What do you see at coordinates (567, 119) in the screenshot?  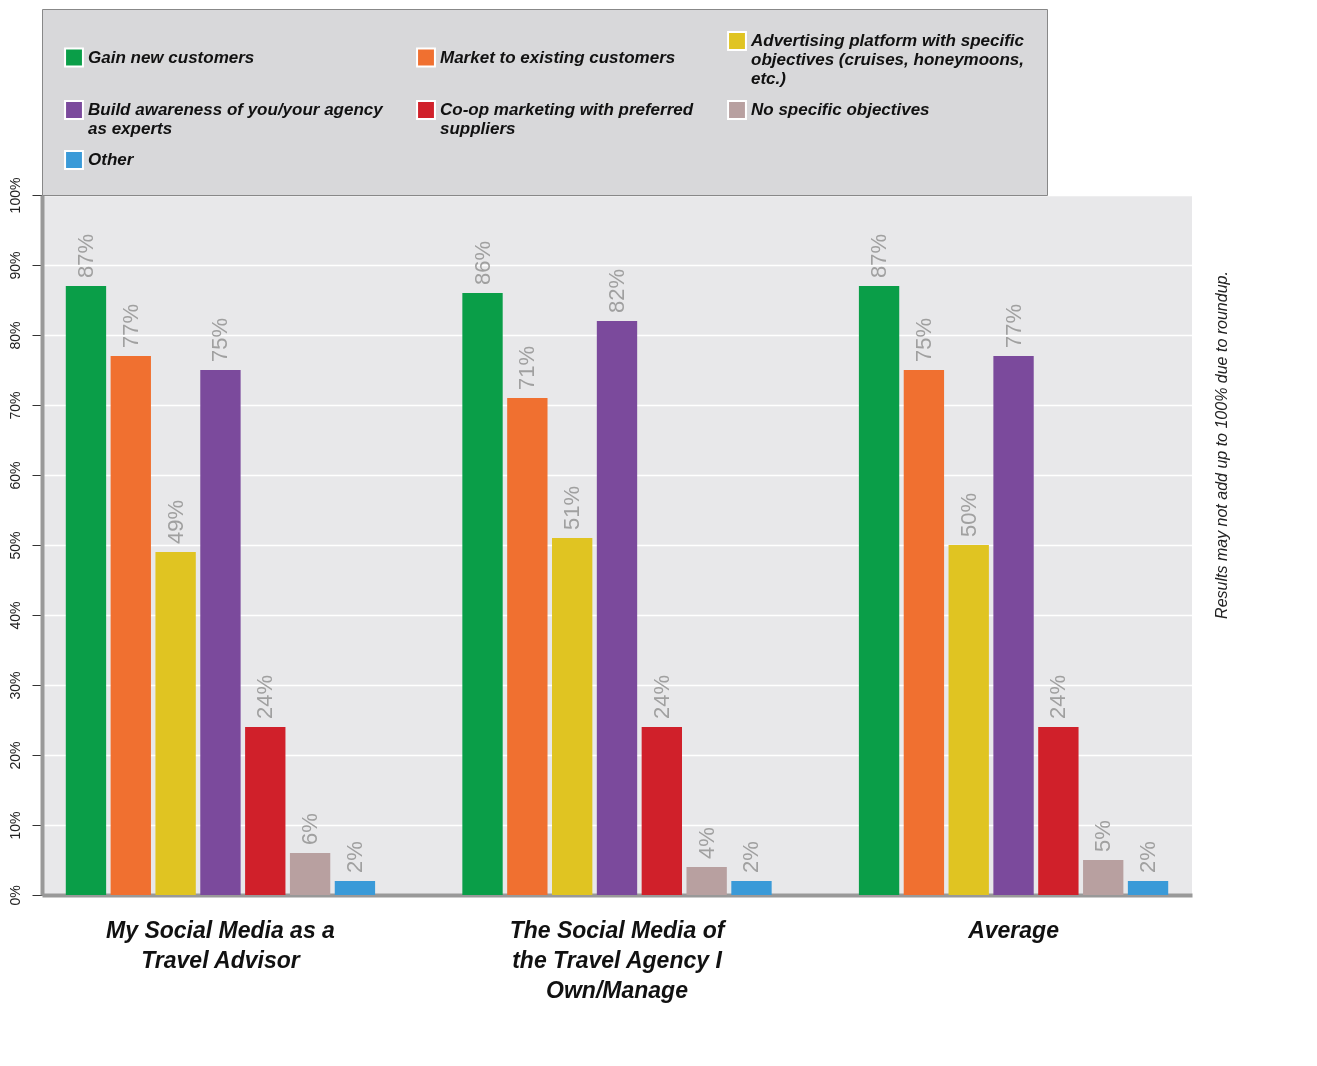 I see `legend-label: Co-op marketing with preferred suppliers` at bounding box center [567, 119].